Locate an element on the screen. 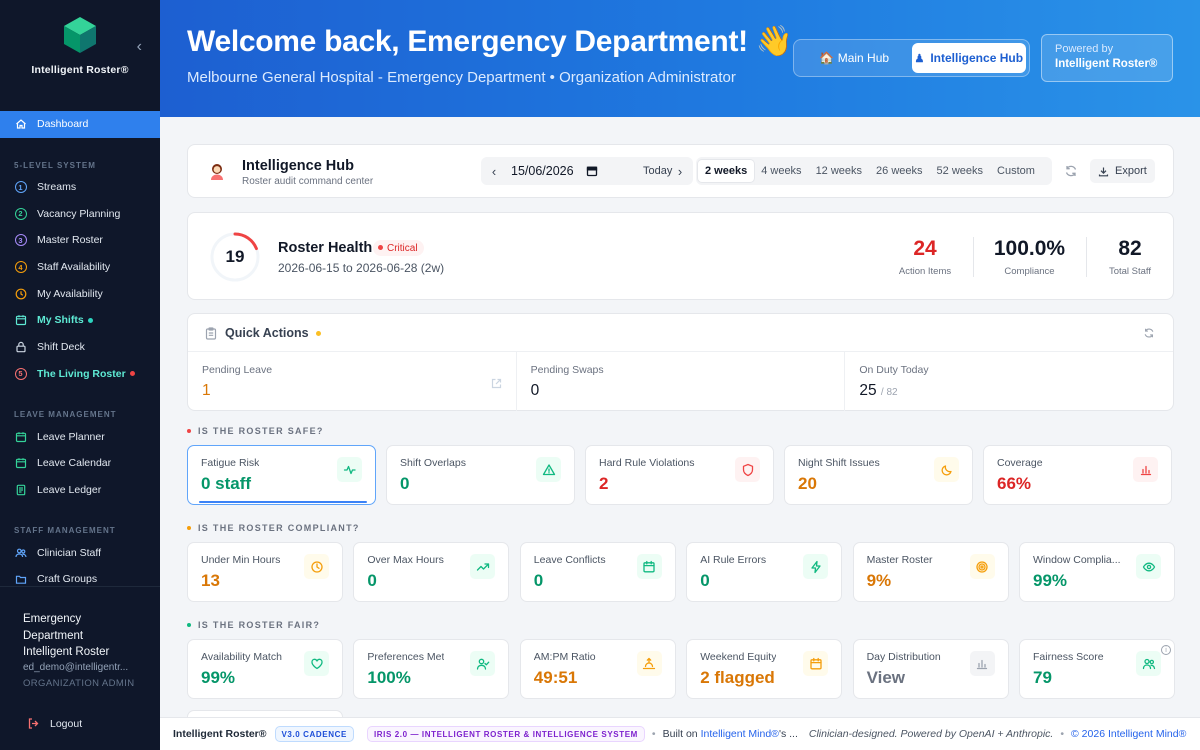 The height and width of the screenshot is (750, 1200). logout-button: Logout is located at coordinates (54, 723).